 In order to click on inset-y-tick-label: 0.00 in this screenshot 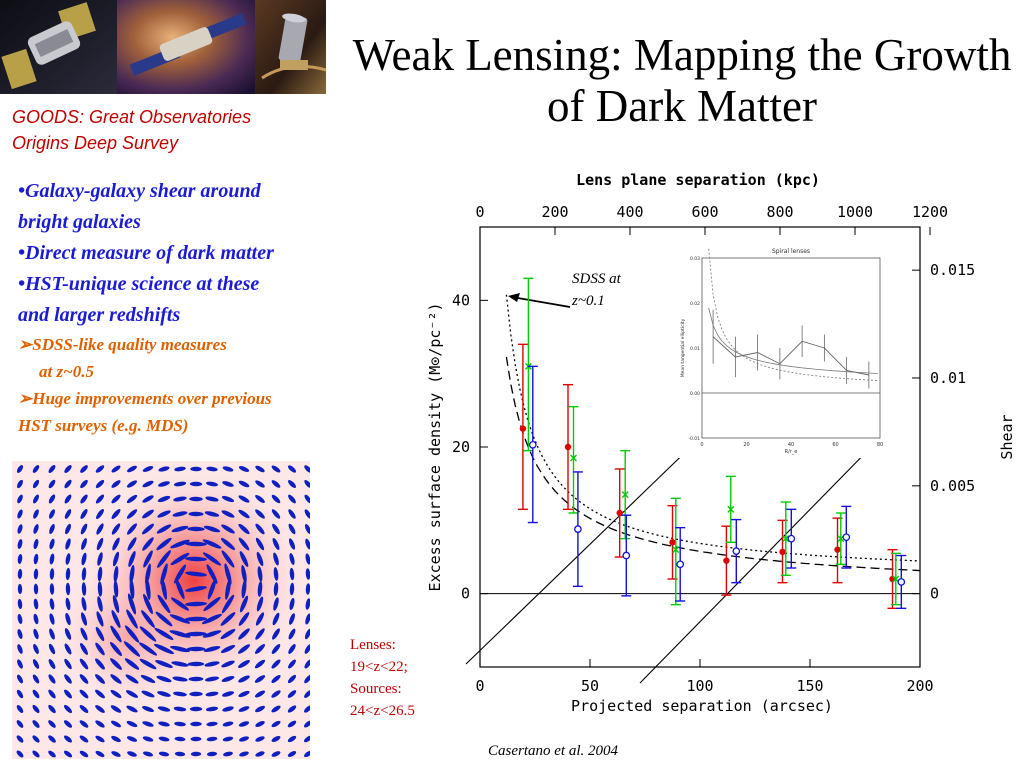, I will do `click(695, 394)`.